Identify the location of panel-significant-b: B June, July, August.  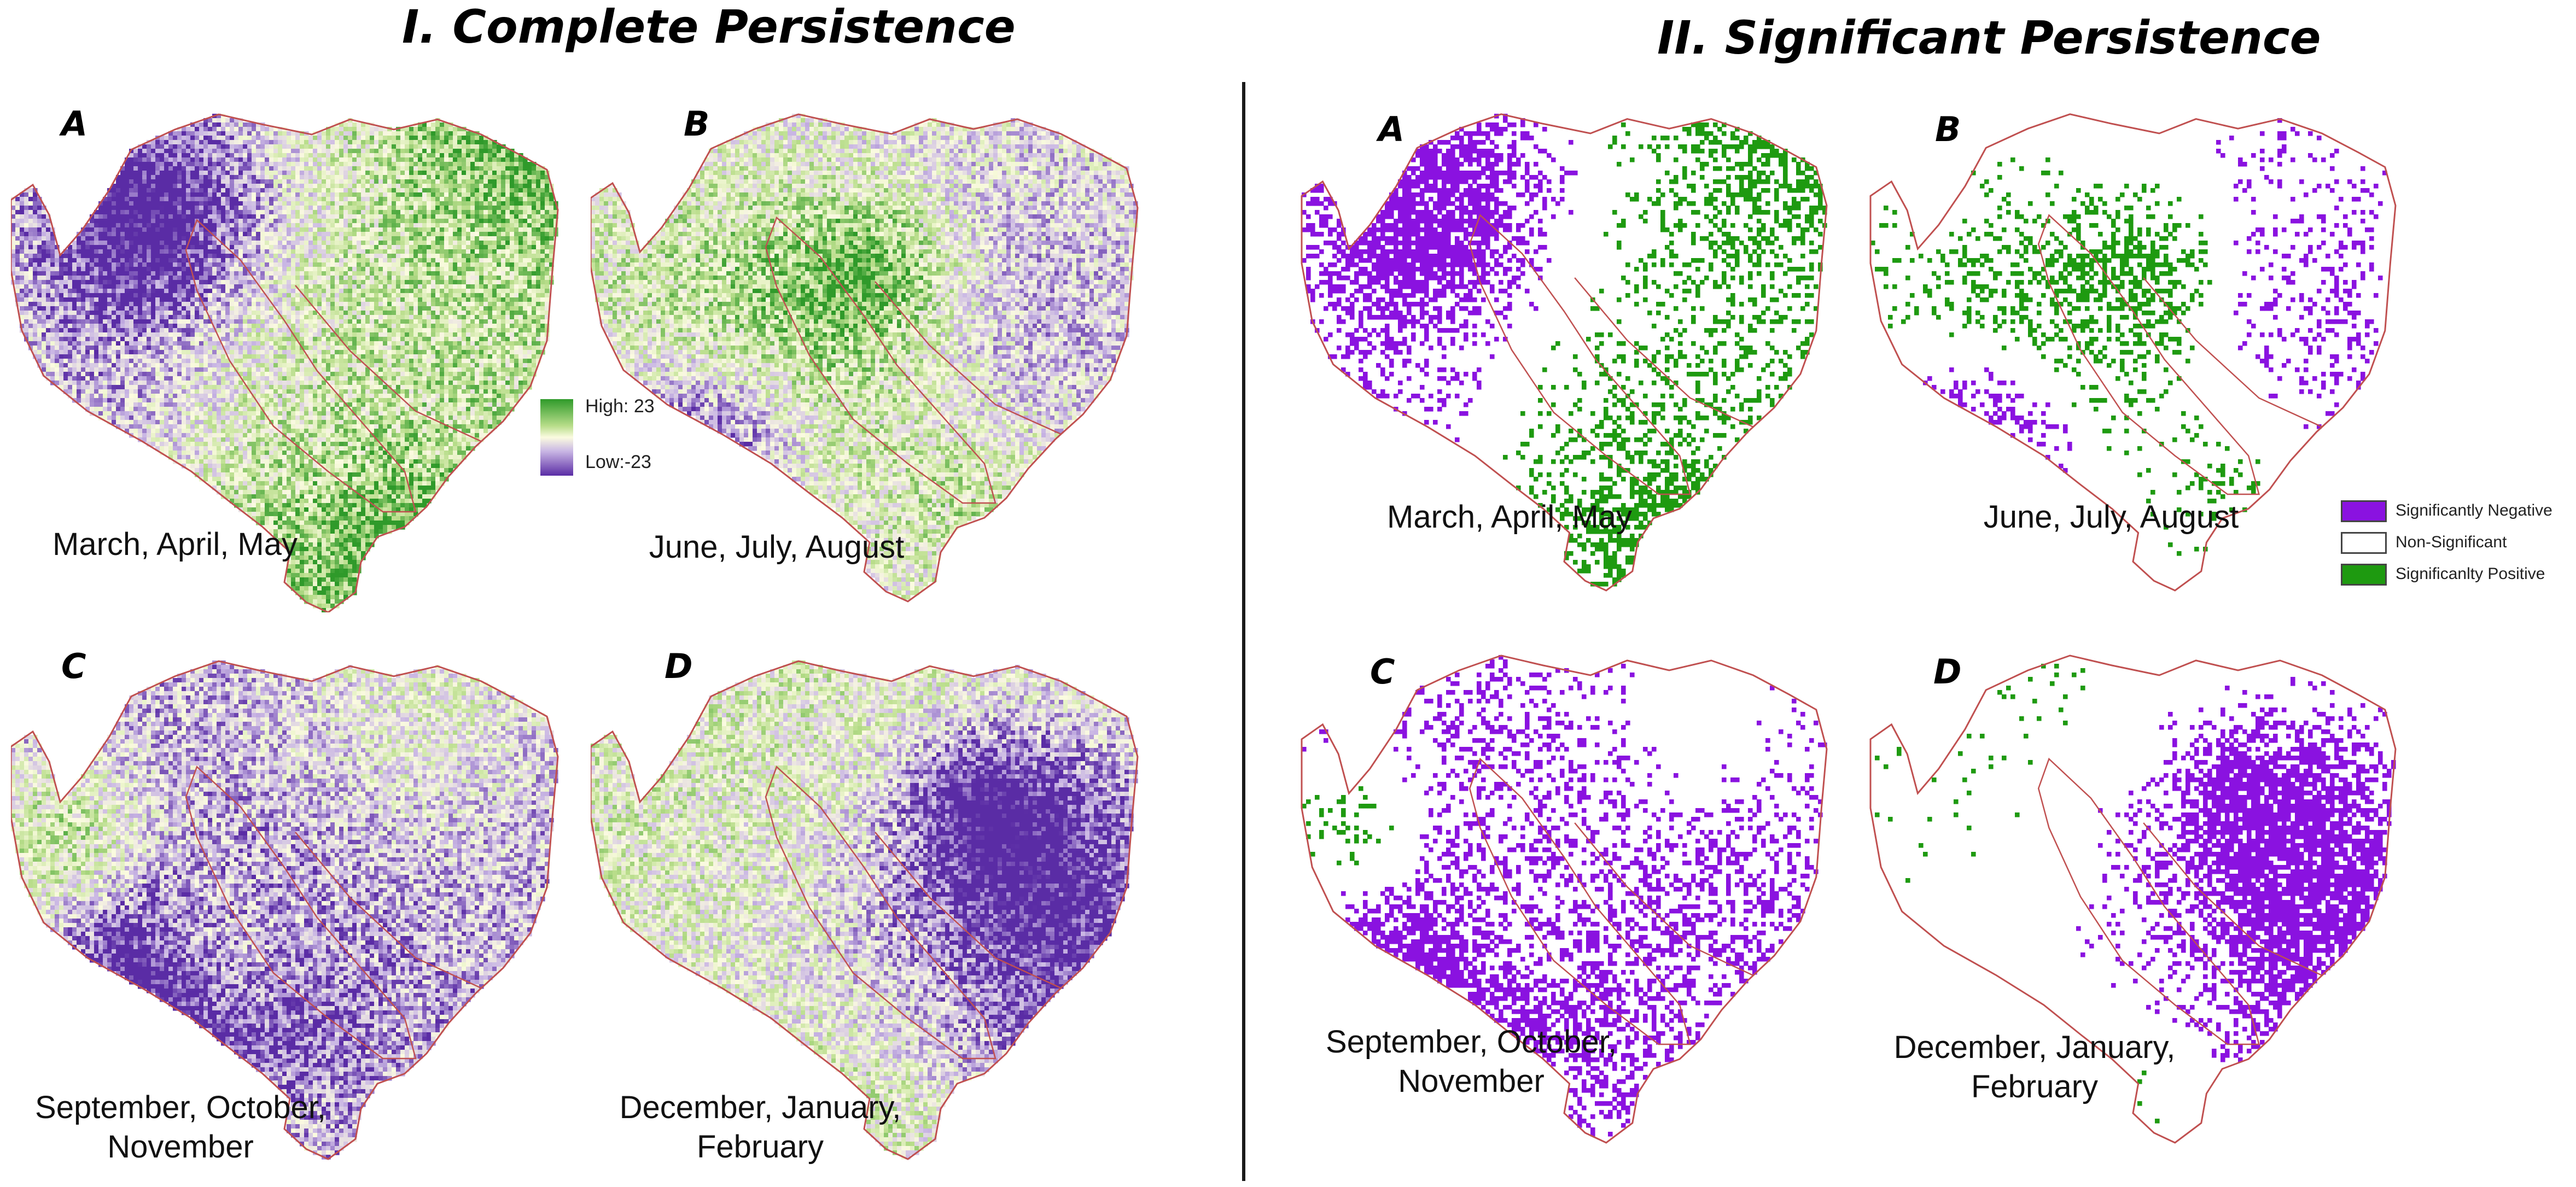
(2138, 355).